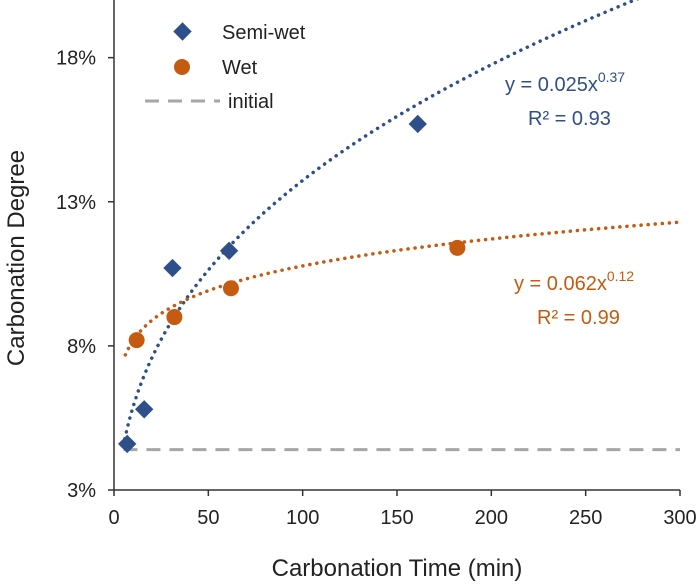 The image size is (700, 588). I want to click on x-tick-label: 100, so click(302, 518).